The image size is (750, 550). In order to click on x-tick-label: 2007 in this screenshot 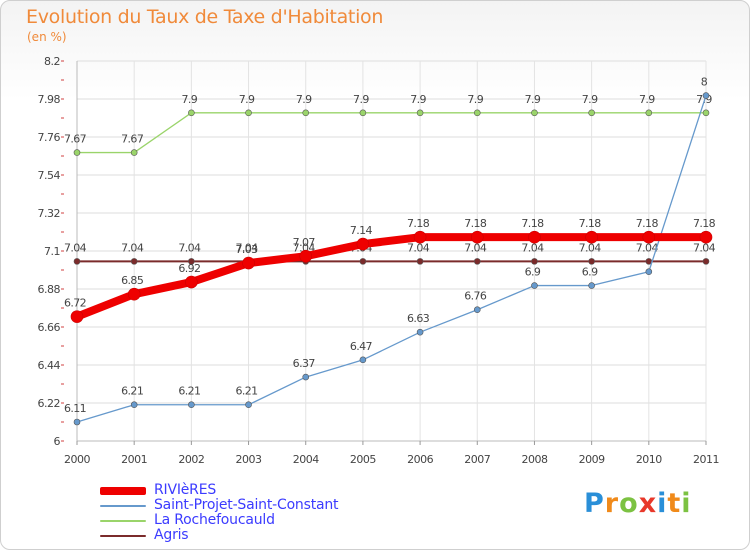, I will do `click(477, 459)`.